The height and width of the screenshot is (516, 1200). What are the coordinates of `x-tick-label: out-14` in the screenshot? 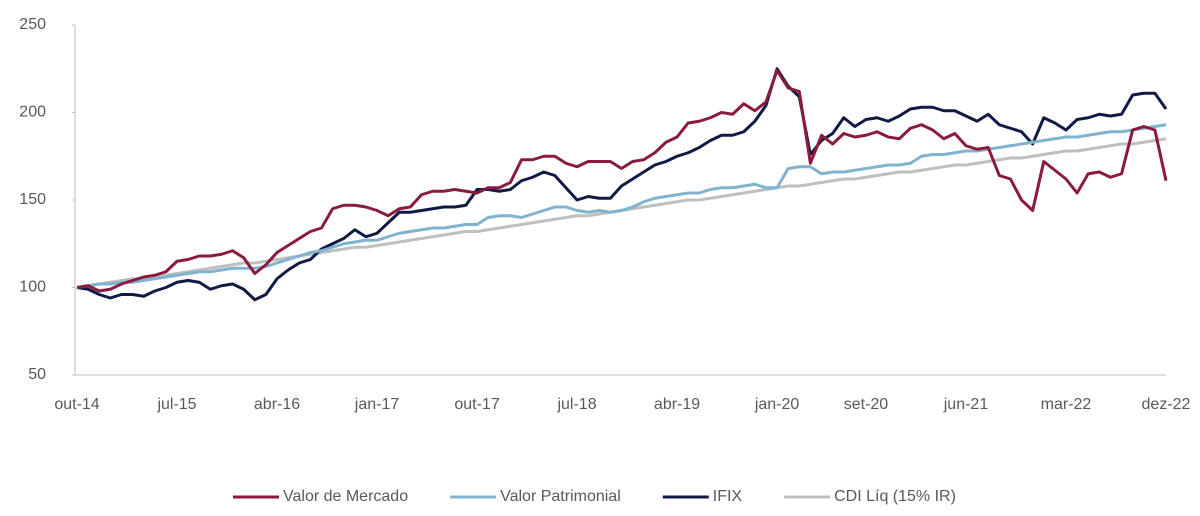 It's located at (76, 404).